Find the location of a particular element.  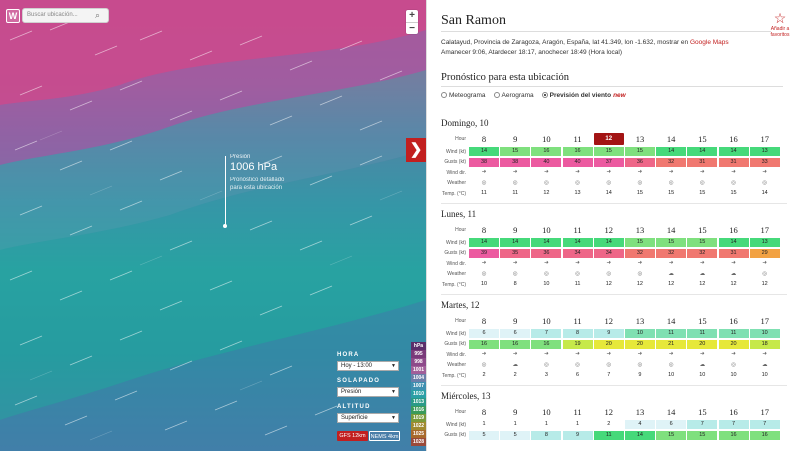

temp-cell: 10 is located at coordinates (671, 375).